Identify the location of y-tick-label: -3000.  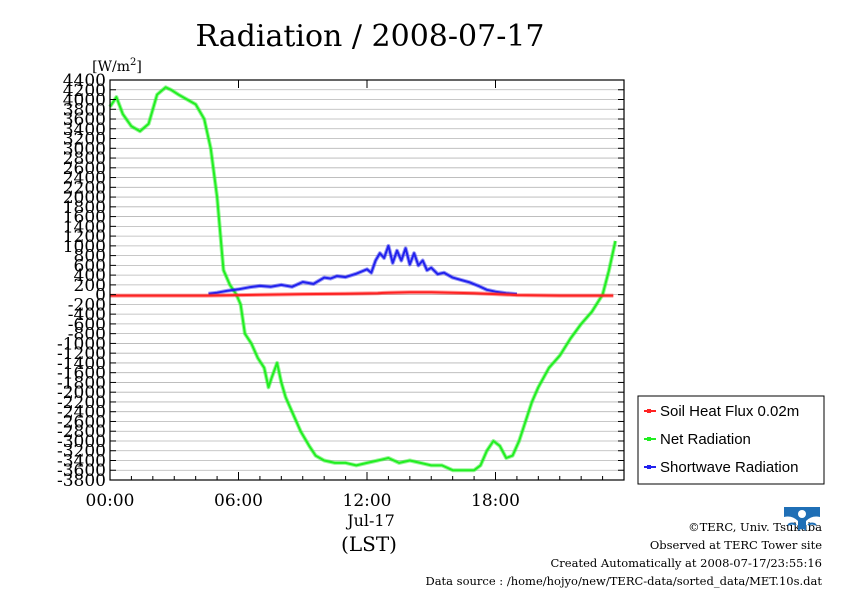
(81, 442).